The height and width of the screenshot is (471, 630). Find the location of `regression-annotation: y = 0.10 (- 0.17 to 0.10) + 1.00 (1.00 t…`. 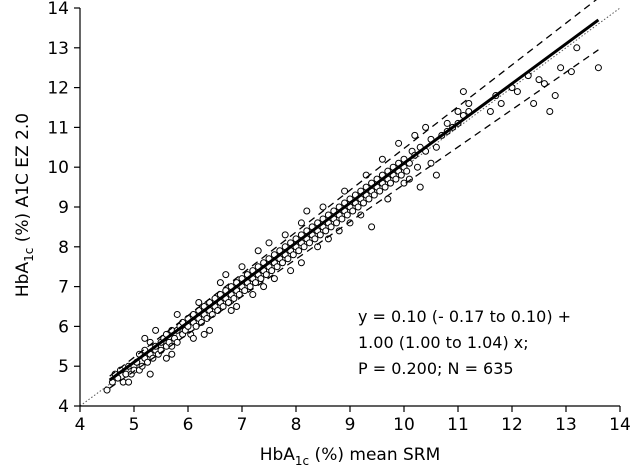

regression-annotation: y = 0.10 (- 0.17 to 0.10) + 1.00 (1.00 t… is located at coordinates (464, 342).